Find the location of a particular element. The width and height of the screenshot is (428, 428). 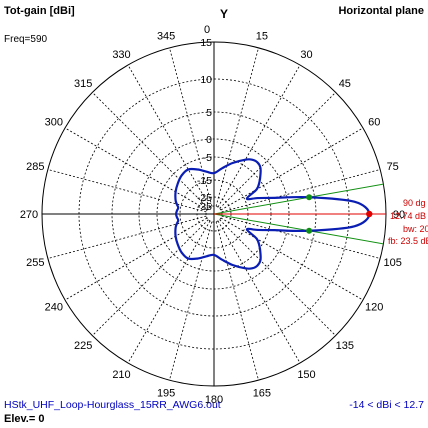

angle-tick-315: 315 is located at coordinates (83, 84).